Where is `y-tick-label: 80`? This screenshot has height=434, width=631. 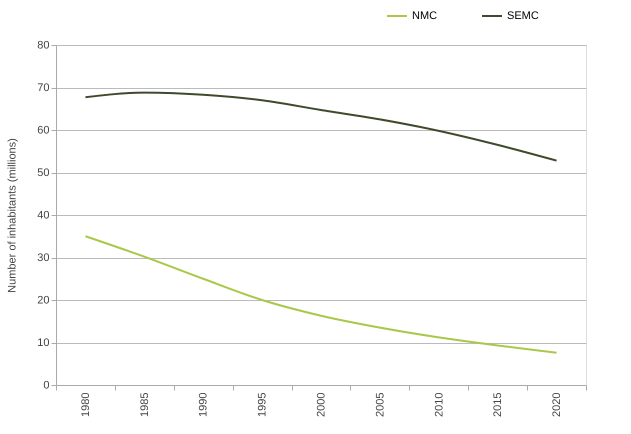 y-tick-label: 80 is located at coordinates (43, 46).